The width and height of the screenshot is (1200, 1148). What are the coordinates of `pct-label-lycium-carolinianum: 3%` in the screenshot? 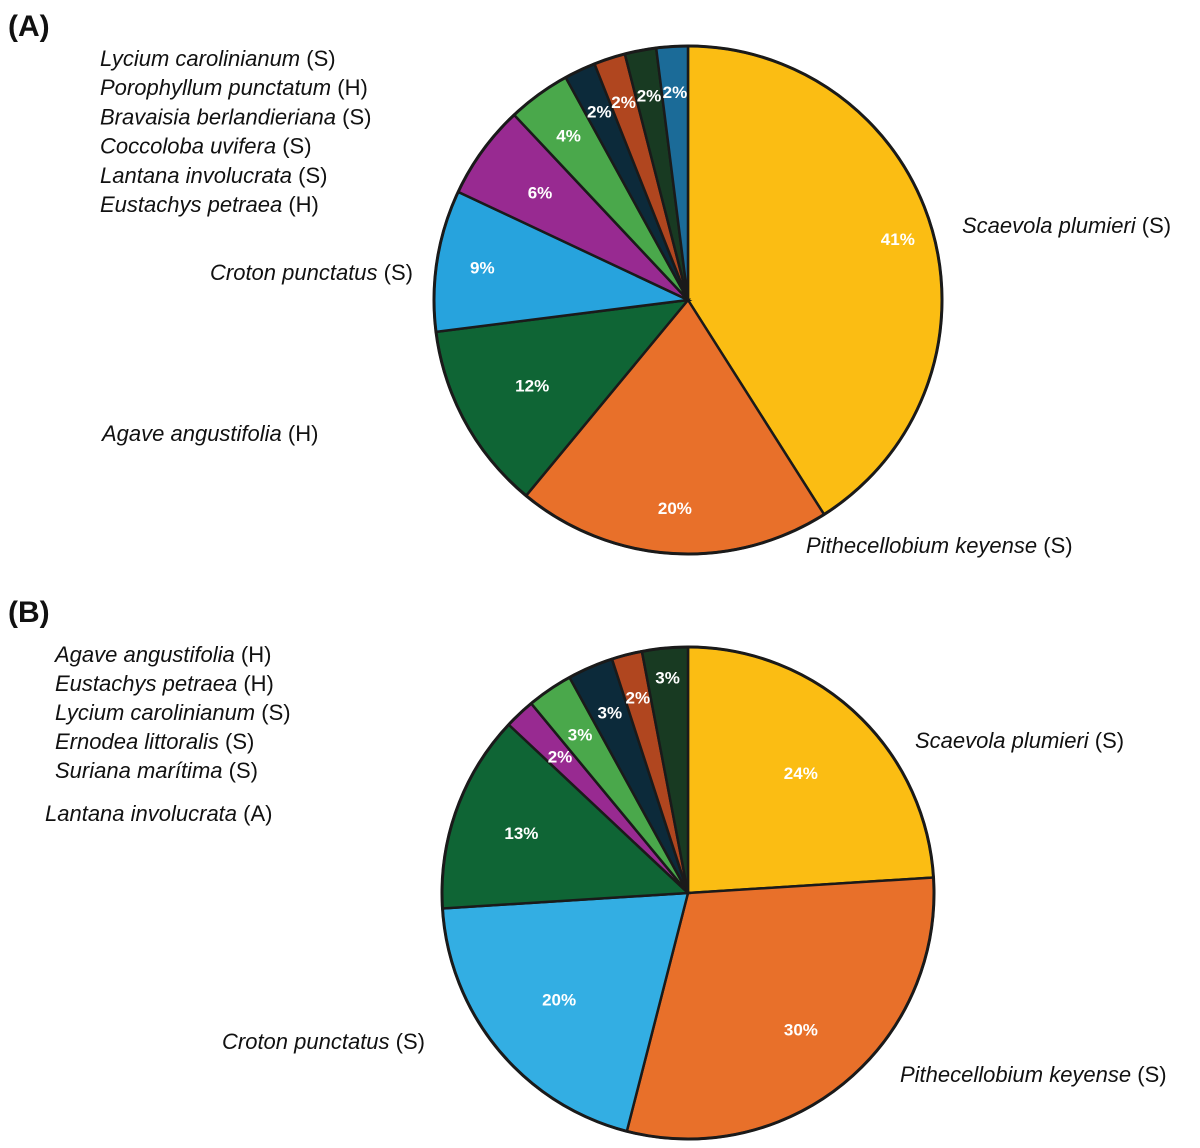 It's located at (610, 712).